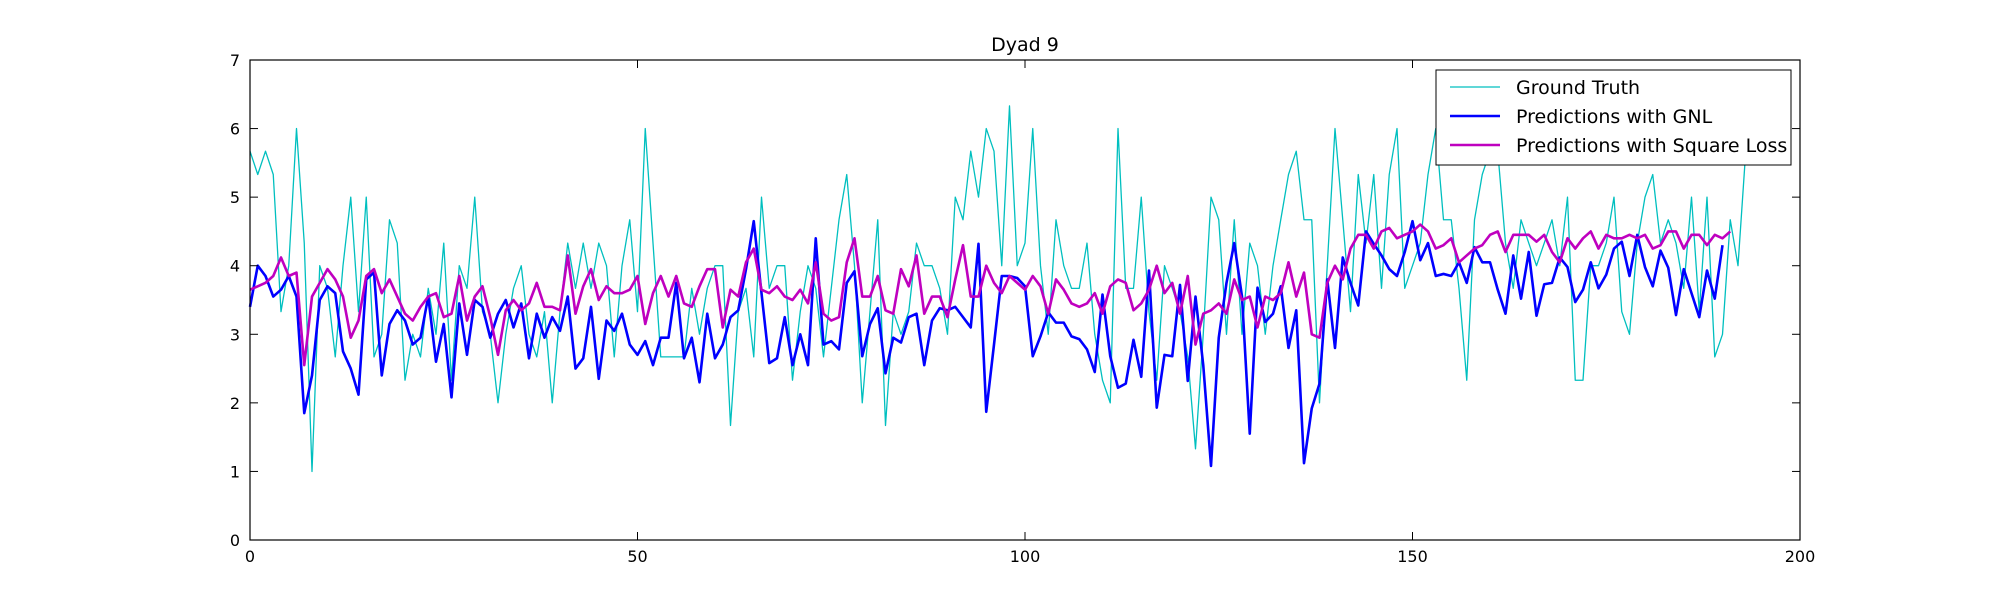 The height and width of the screenshot is (600, 2000). Describe the element at coordinates (235, 197) in the screenshot. I see `y-tick-label: 5` at that location.